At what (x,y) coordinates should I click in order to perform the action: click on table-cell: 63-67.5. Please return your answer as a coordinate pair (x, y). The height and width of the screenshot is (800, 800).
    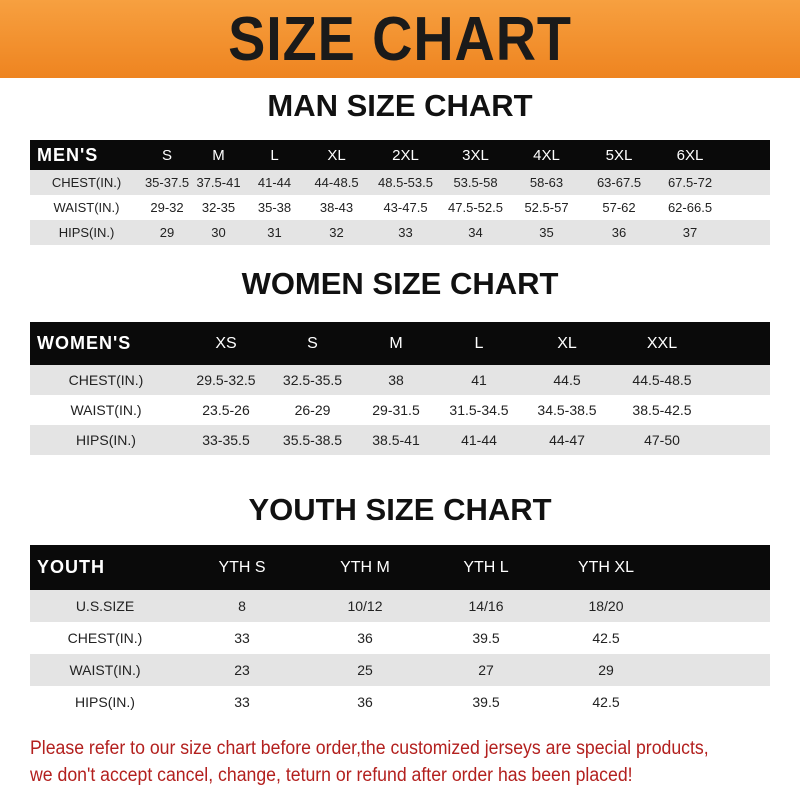
    Looking at the image, I should click on (619, 182).